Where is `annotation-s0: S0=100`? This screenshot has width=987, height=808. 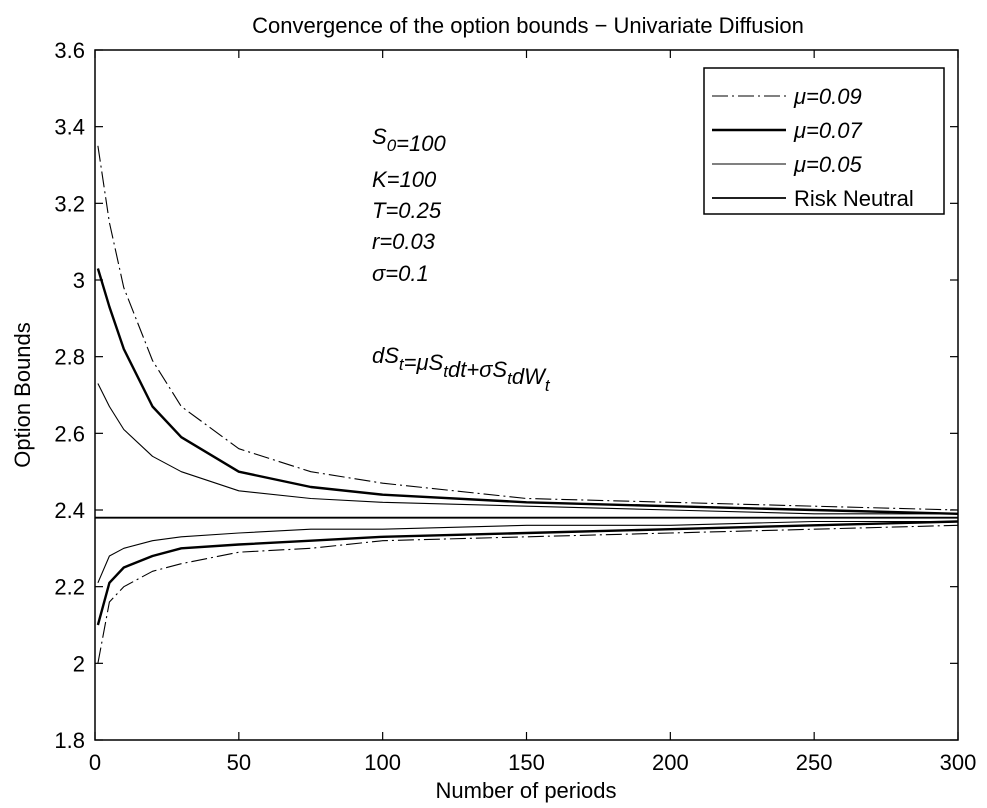 annotation-s0: S0=100 is located at coordinates (409, 140).